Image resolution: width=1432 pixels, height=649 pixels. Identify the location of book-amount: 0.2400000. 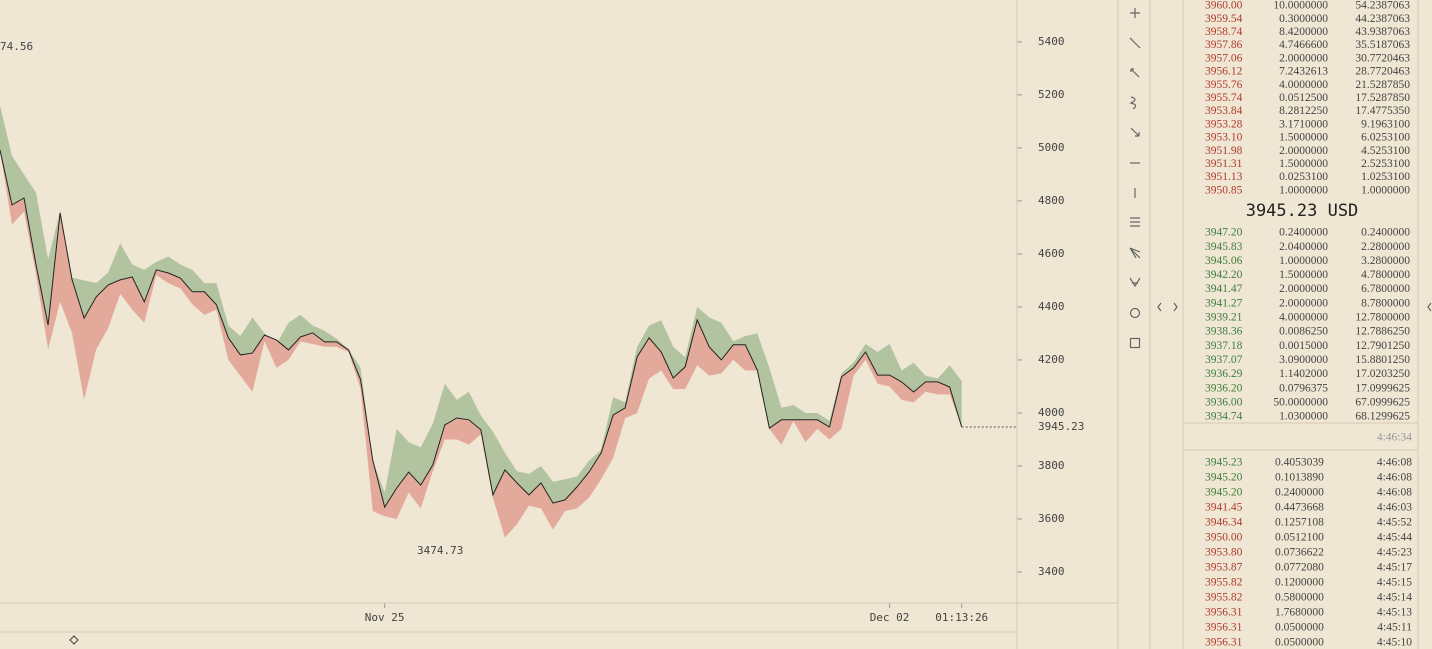
(1303, 233).